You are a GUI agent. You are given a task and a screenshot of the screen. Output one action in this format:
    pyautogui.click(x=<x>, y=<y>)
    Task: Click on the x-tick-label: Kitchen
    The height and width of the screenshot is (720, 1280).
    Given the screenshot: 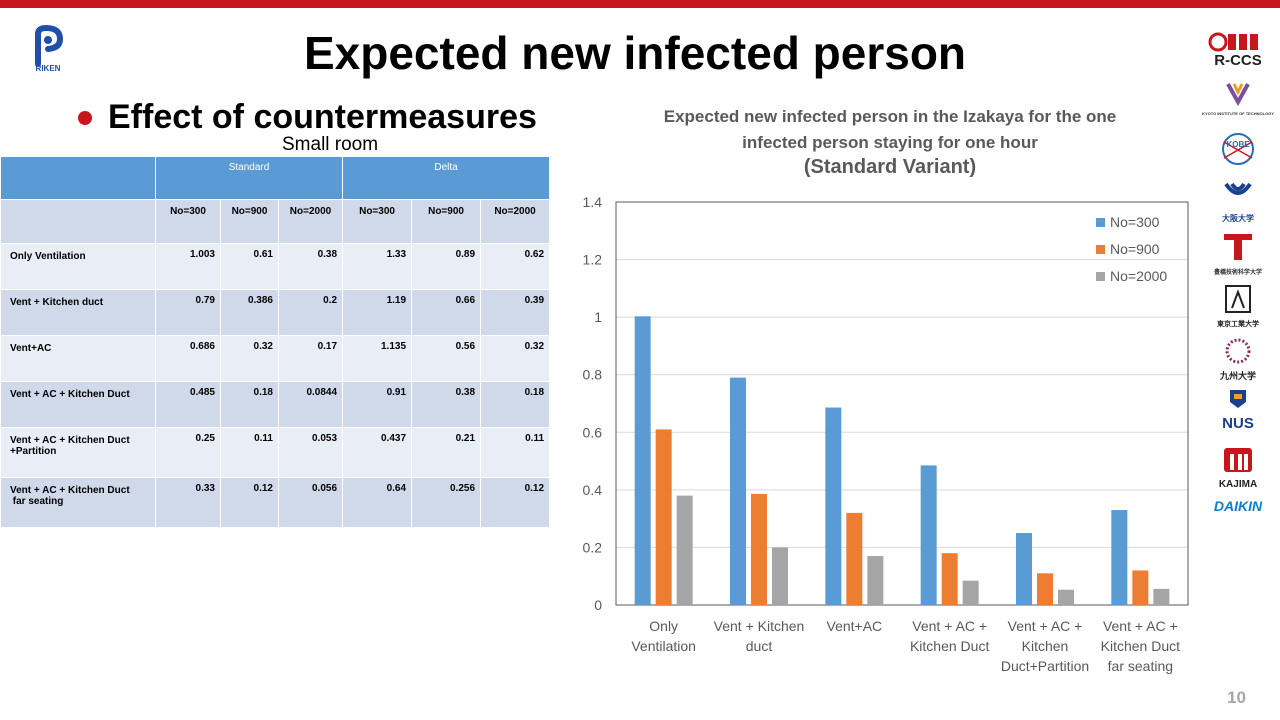 What is the action you would take?
    pyautogui.click(x=1045, y=646)
    